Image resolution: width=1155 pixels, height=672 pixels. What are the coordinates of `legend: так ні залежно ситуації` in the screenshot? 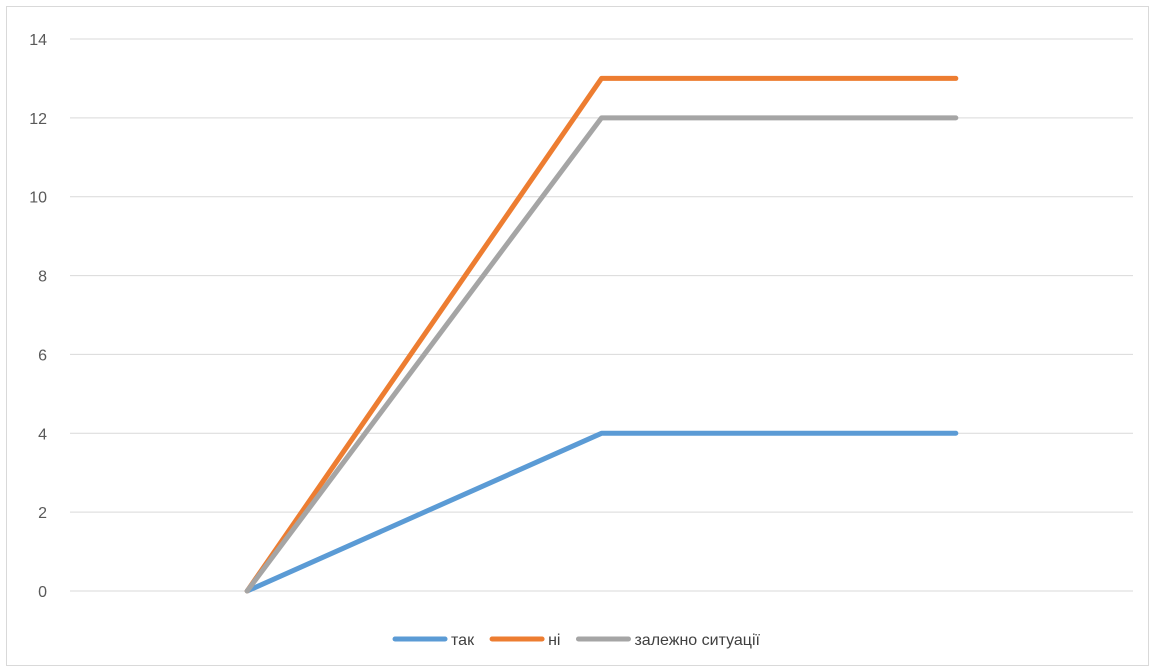 It's located at (576, 640).